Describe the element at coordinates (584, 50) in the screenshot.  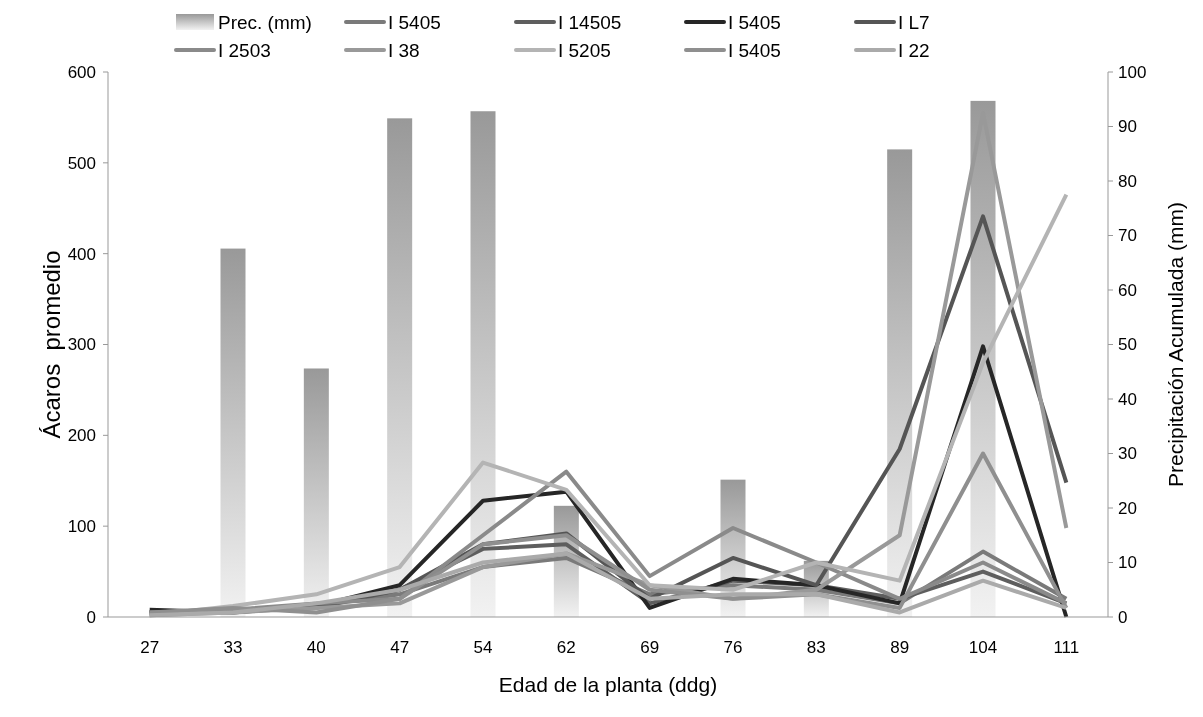
I see `legend-label: I 5205` at that location.